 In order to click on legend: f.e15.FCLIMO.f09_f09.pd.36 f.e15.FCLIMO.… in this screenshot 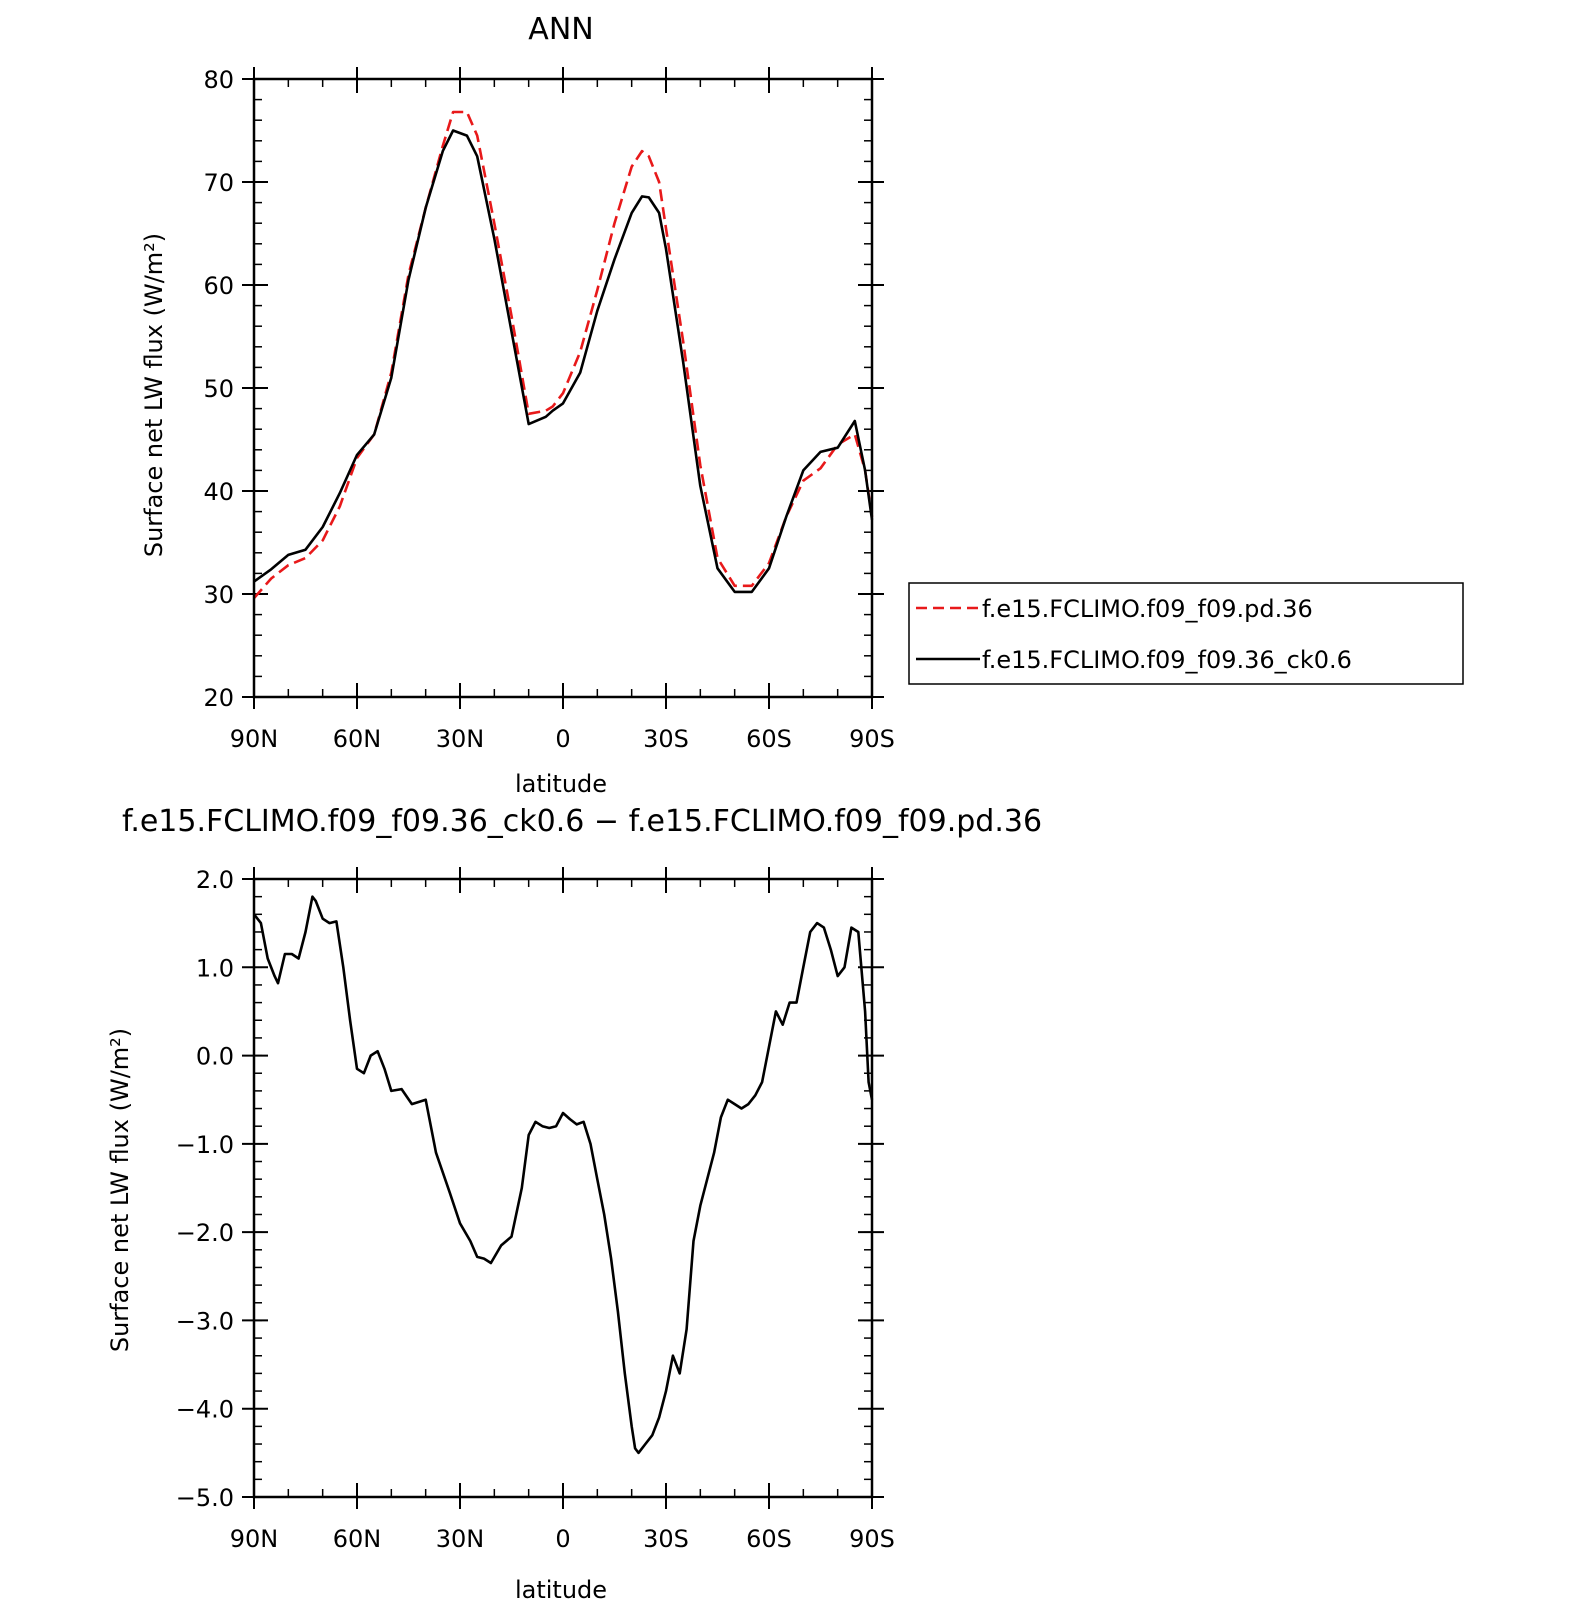, I will do `click(1186, 633)`.